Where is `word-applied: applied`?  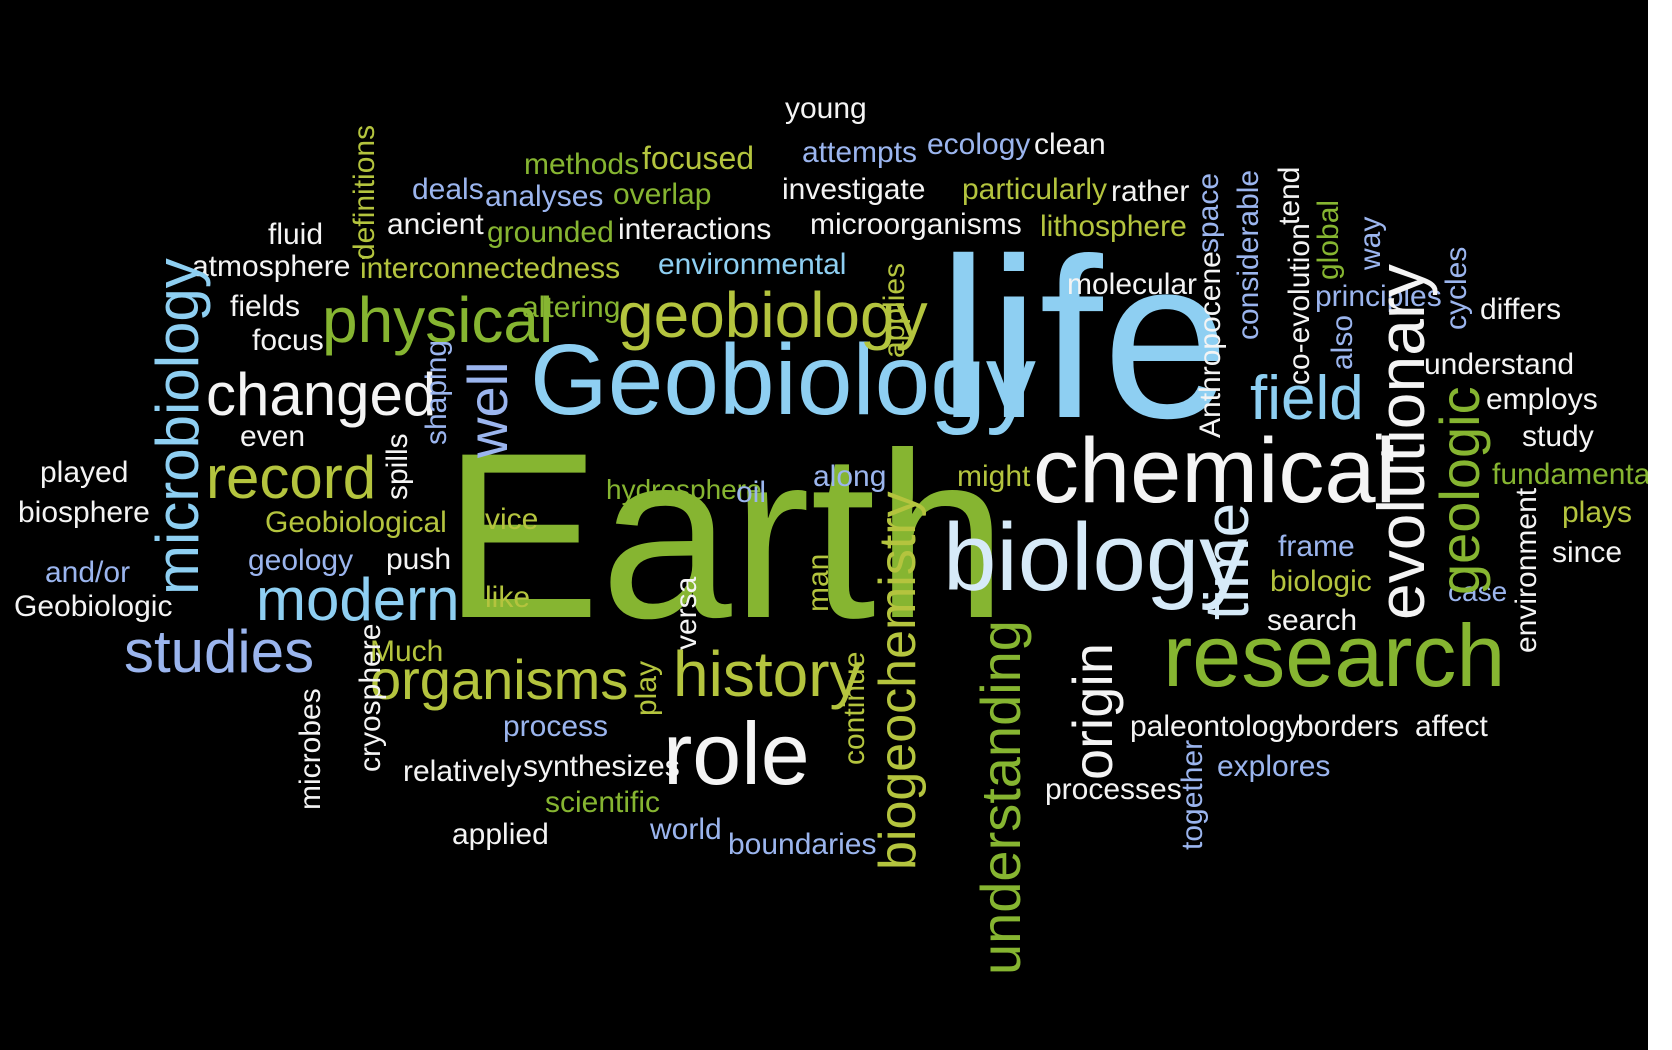
word-applied: applied is located at coordinates (500, 834).